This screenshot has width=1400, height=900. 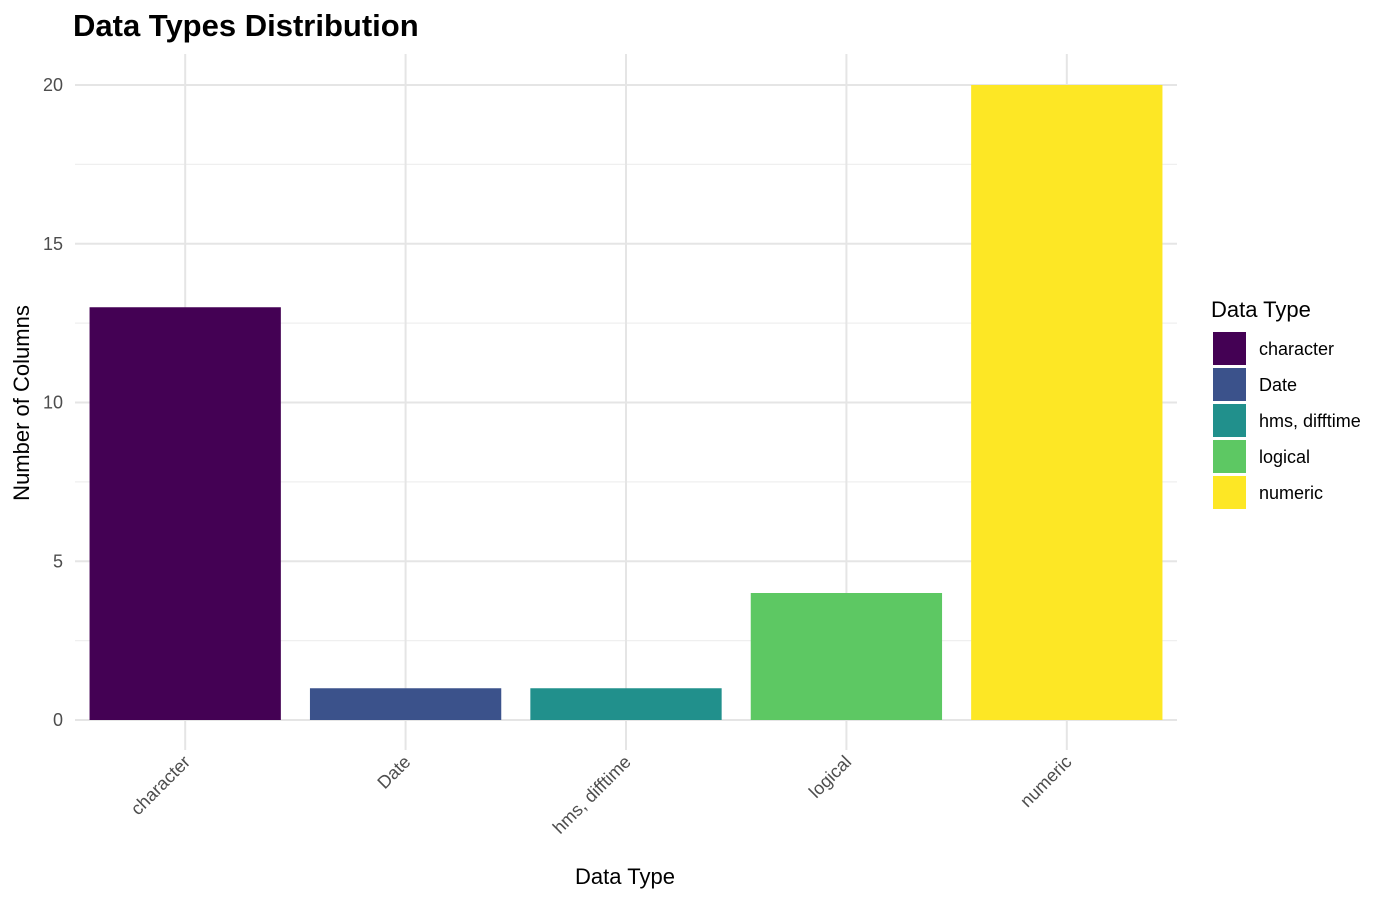 I want to click on bar-logical, so click(x=846, y=656).